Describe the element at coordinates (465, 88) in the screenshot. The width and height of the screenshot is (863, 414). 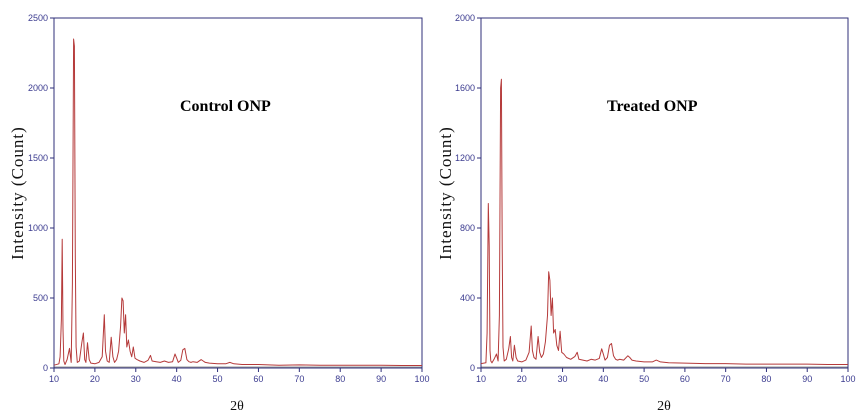
I see `y-tick-label: 1600` at that location.